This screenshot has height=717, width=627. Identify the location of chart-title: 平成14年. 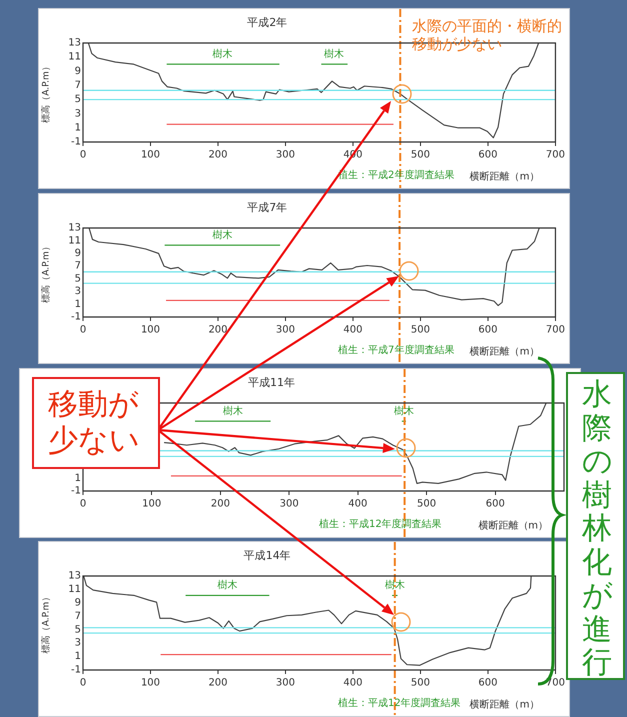
(267, 555).